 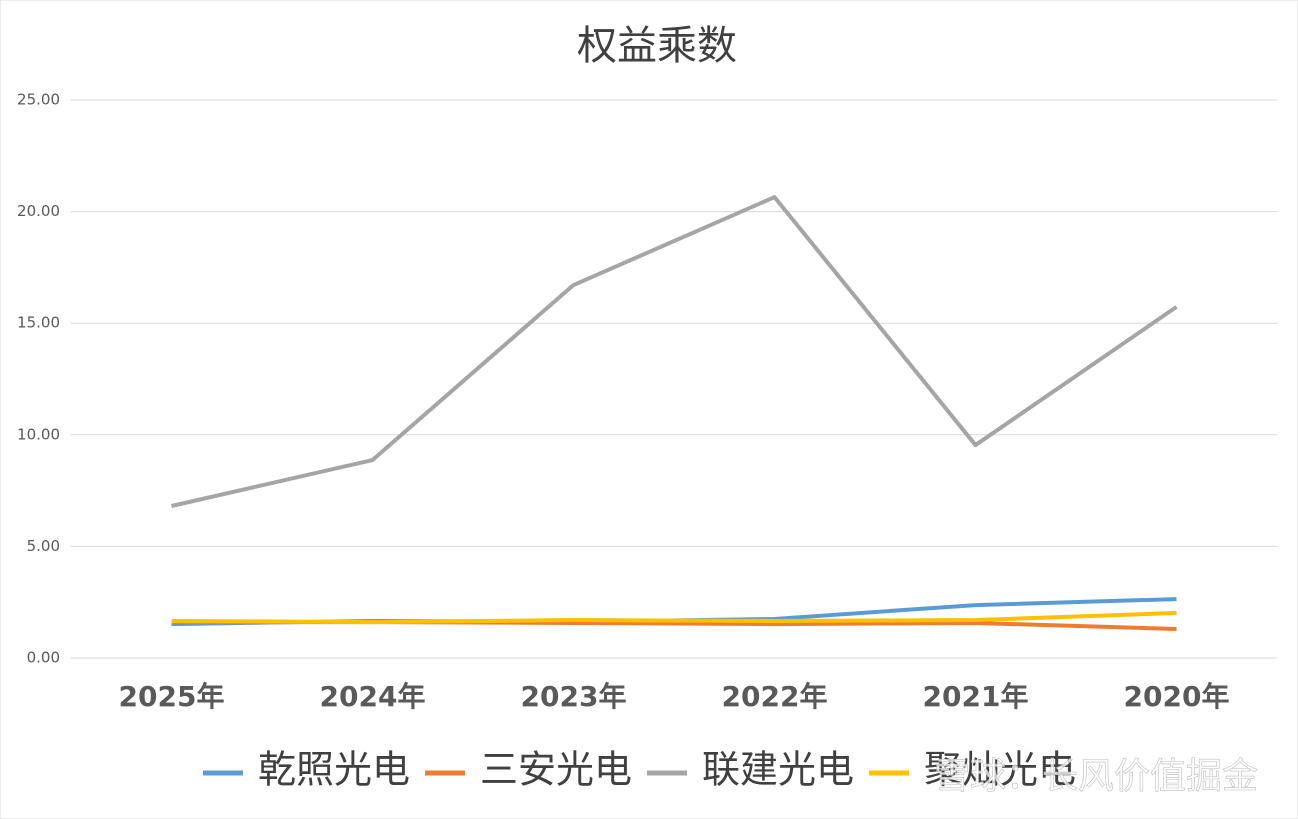 I want to click on series-line, so click(x=674, y=617).